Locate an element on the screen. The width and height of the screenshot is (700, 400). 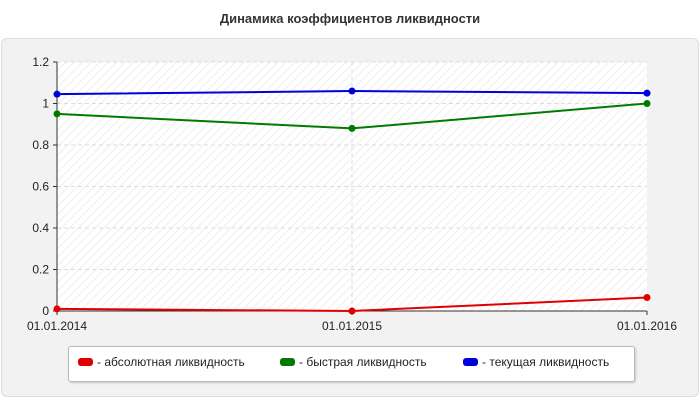
legend-item-quick: - быстрая ликвидность is located at coordinates (353, 362).